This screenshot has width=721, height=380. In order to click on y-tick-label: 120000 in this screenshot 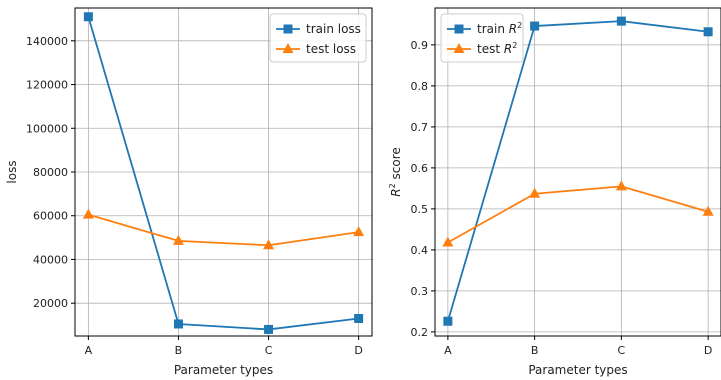, I will do `click(47, 85)`.